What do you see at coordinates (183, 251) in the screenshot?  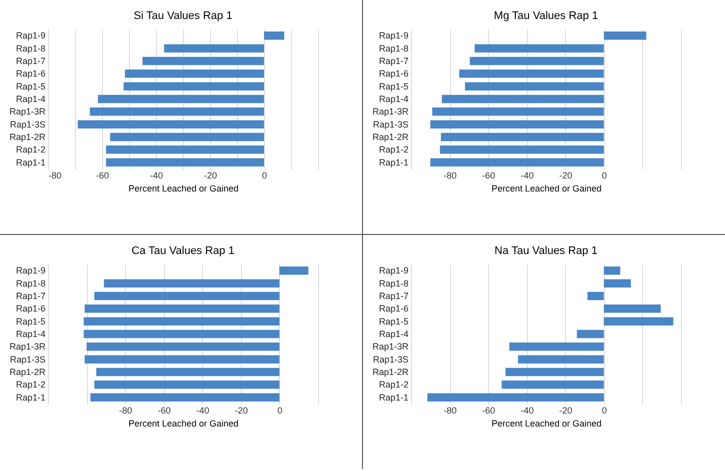 I see `chart-title: Ca Tau Values Rap 1` at bounding box center [183, 251].